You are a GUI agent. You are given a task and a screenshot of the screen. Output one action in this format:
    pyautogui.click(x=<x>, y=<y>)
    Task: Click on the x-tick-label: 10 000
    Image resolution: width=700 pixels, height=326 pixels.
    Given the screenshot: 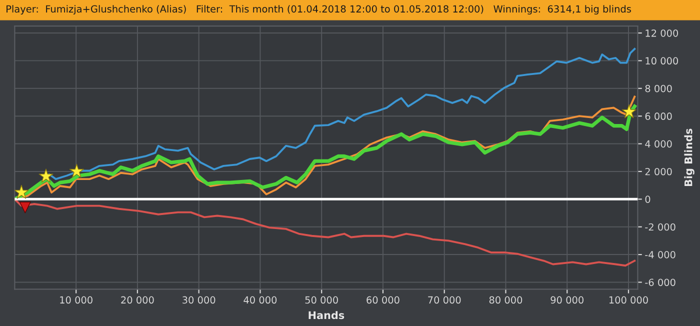 What is the action you would take?
    pyautogui.click(x=76, y=300)
    